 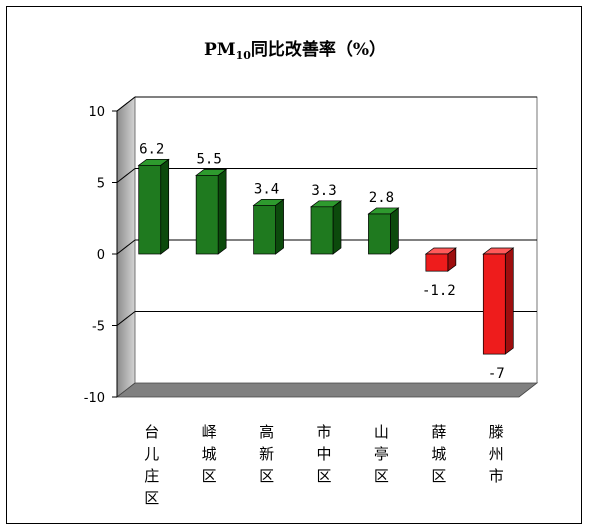 I want to click on category-label: 峄城区, so click(x=209, y=454).